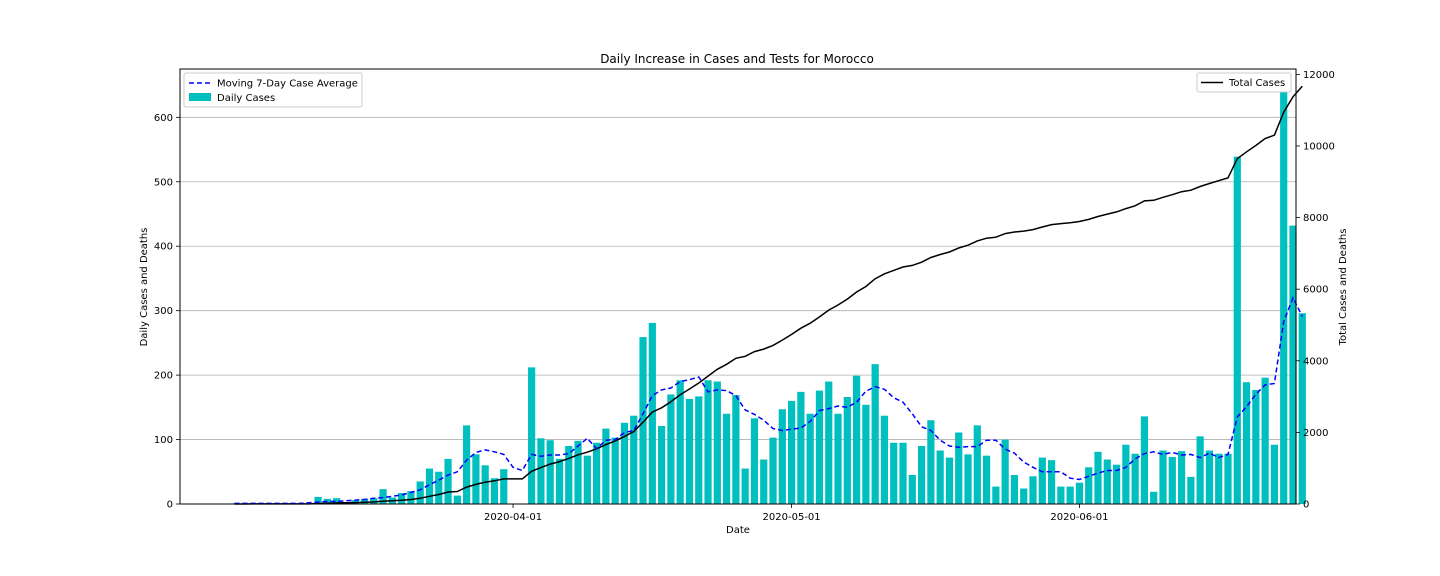 This screenshot has height=576, width=1440. Describe the element at coordinates (287, 84) in the screenshot. I see `legend-label-average: Moving 7-Day Case Average` at that location.